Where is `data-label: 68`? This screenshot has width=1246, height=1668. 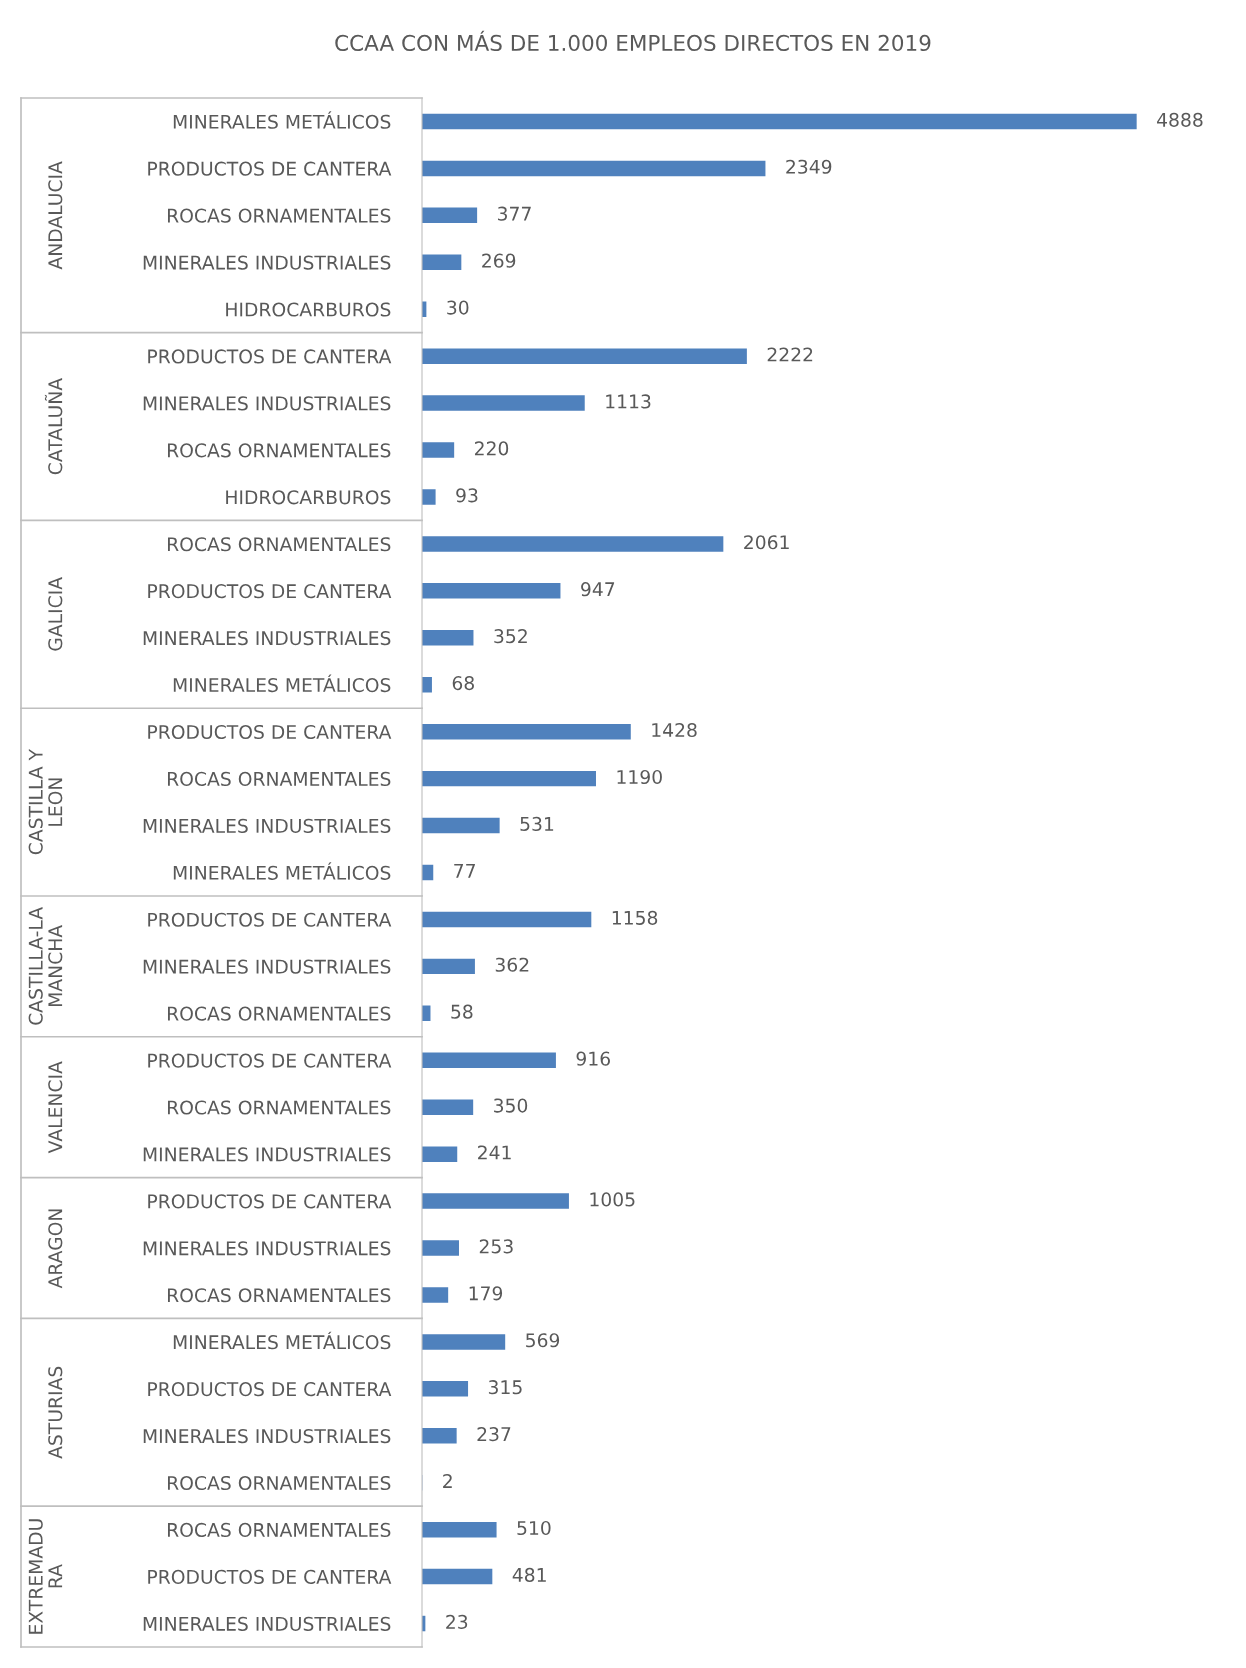 data-label: 68 is located at coordinates (463, 683).